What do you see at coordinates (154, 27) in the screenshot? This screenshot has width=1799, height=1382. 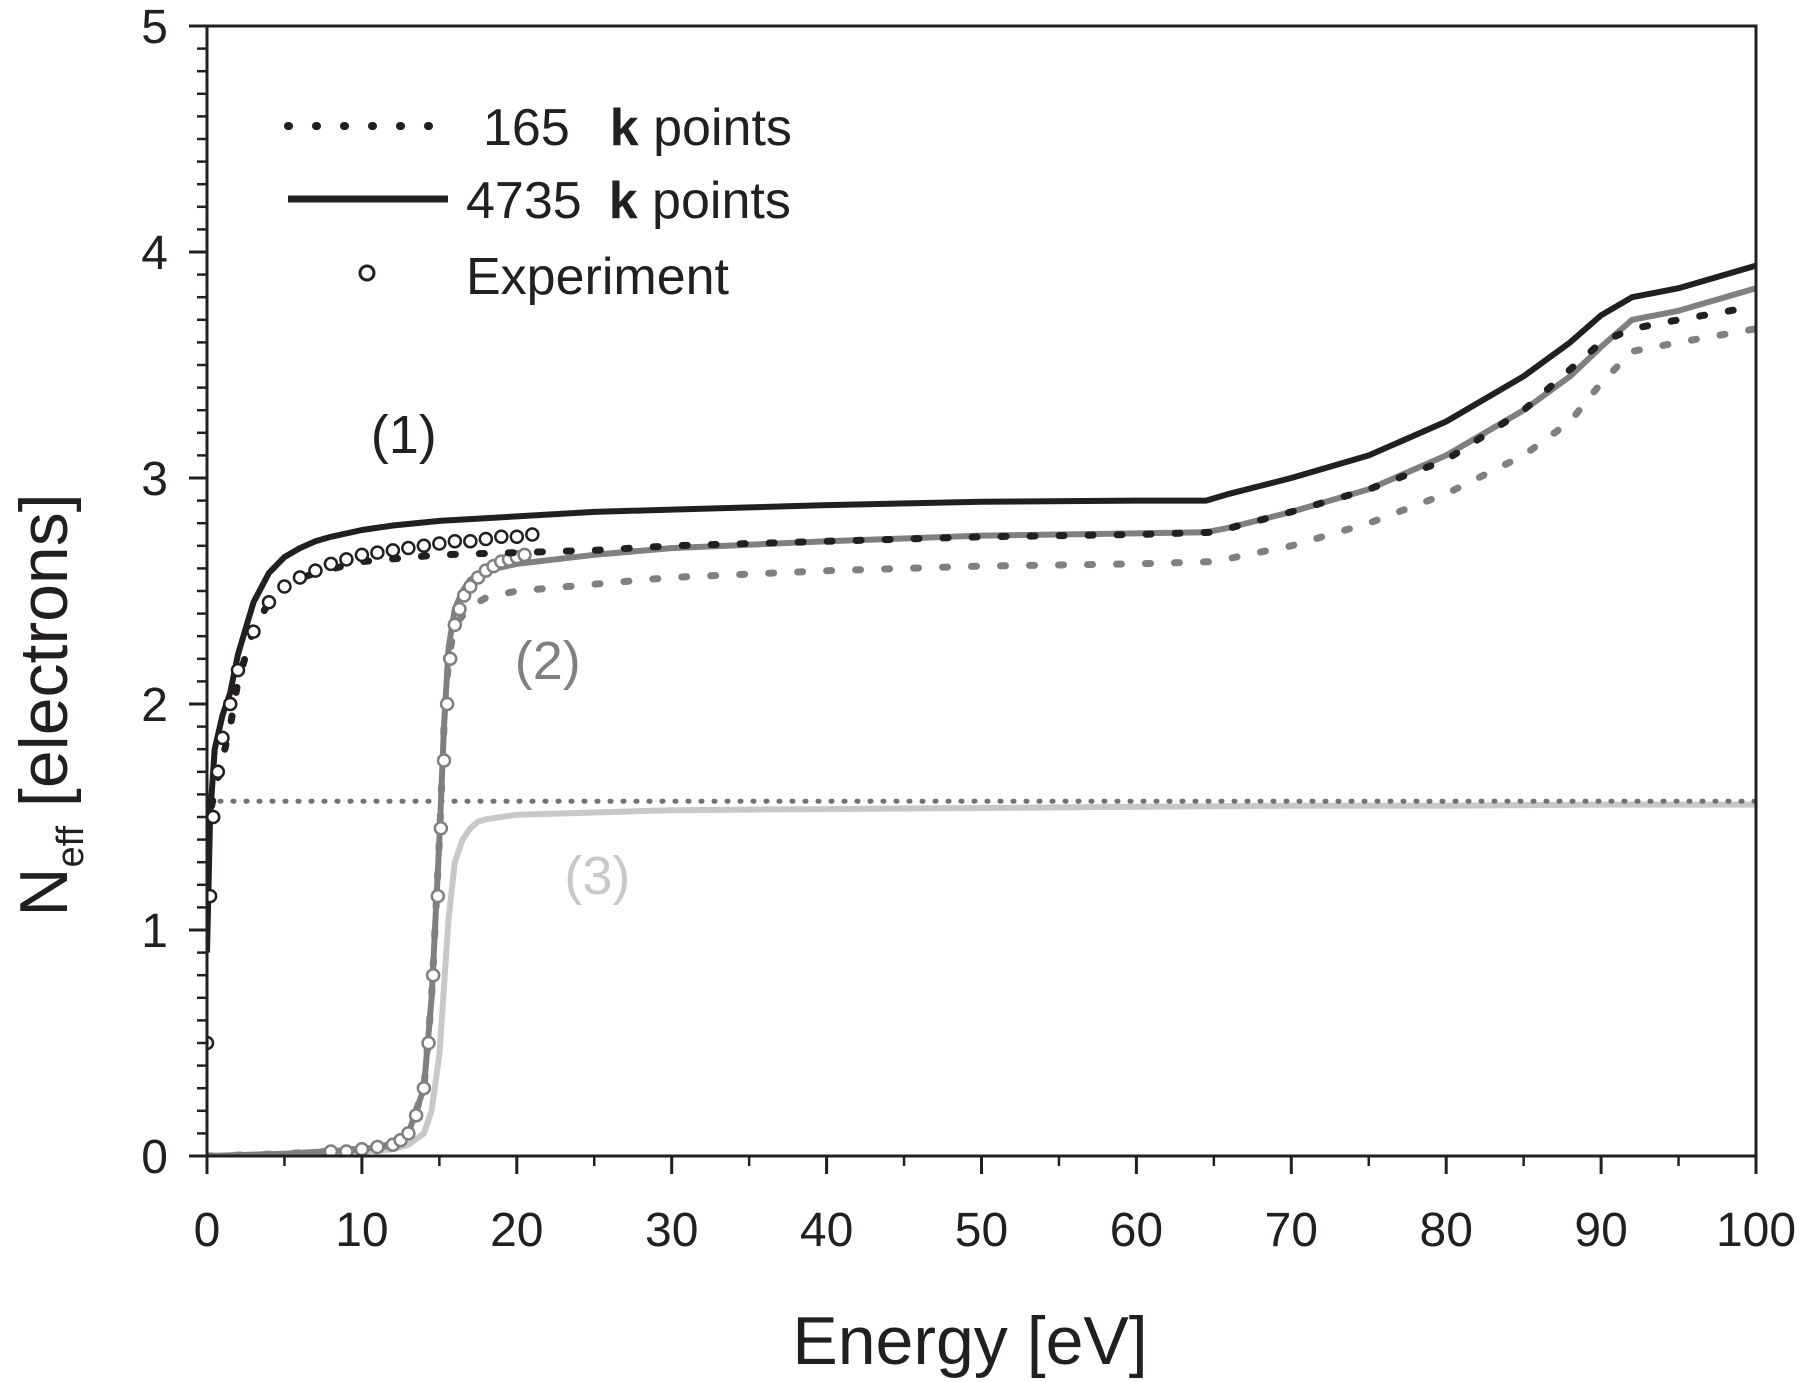 I see `y-tick-label: 5` at bounding box center [154, 27].